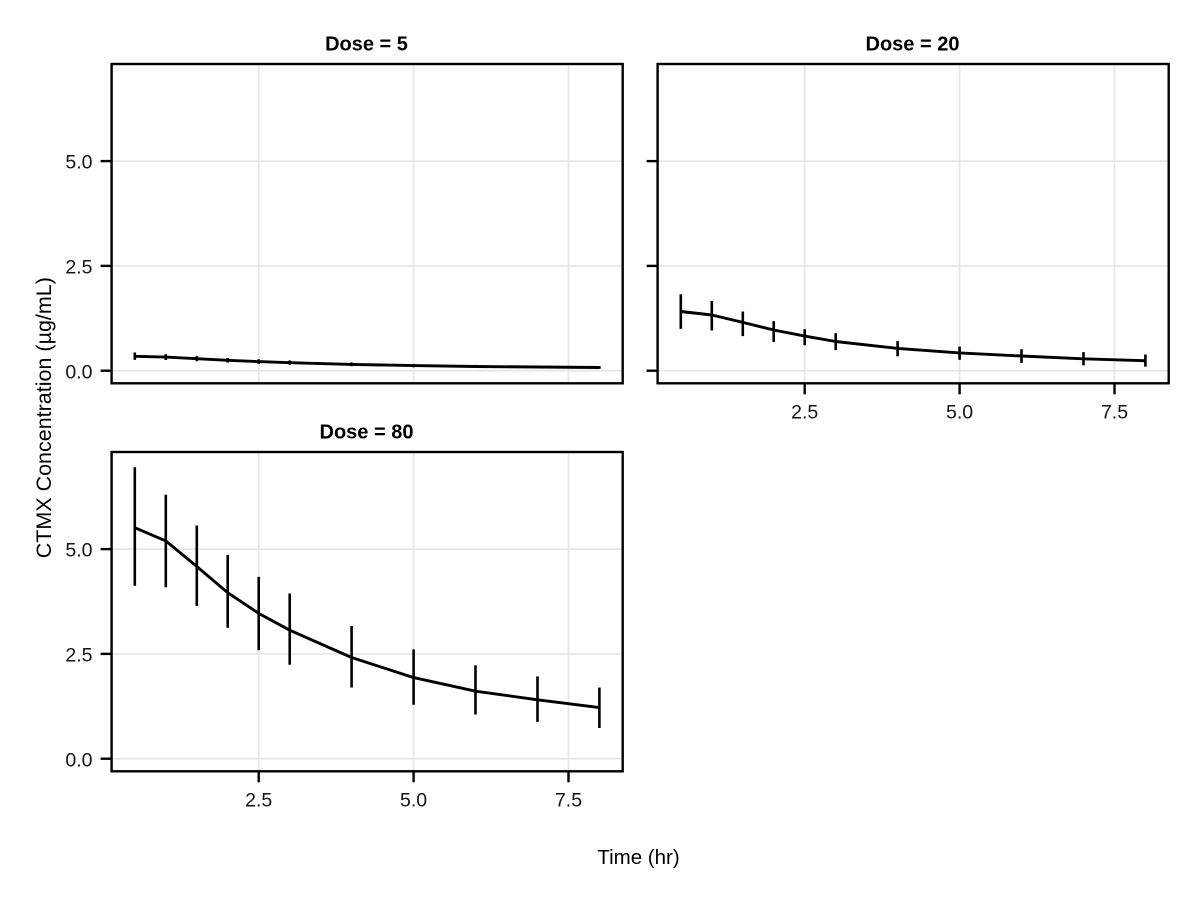 The image size is (1200, 905). I want to click on svg-text: Dose = 80, so click(367, 433).